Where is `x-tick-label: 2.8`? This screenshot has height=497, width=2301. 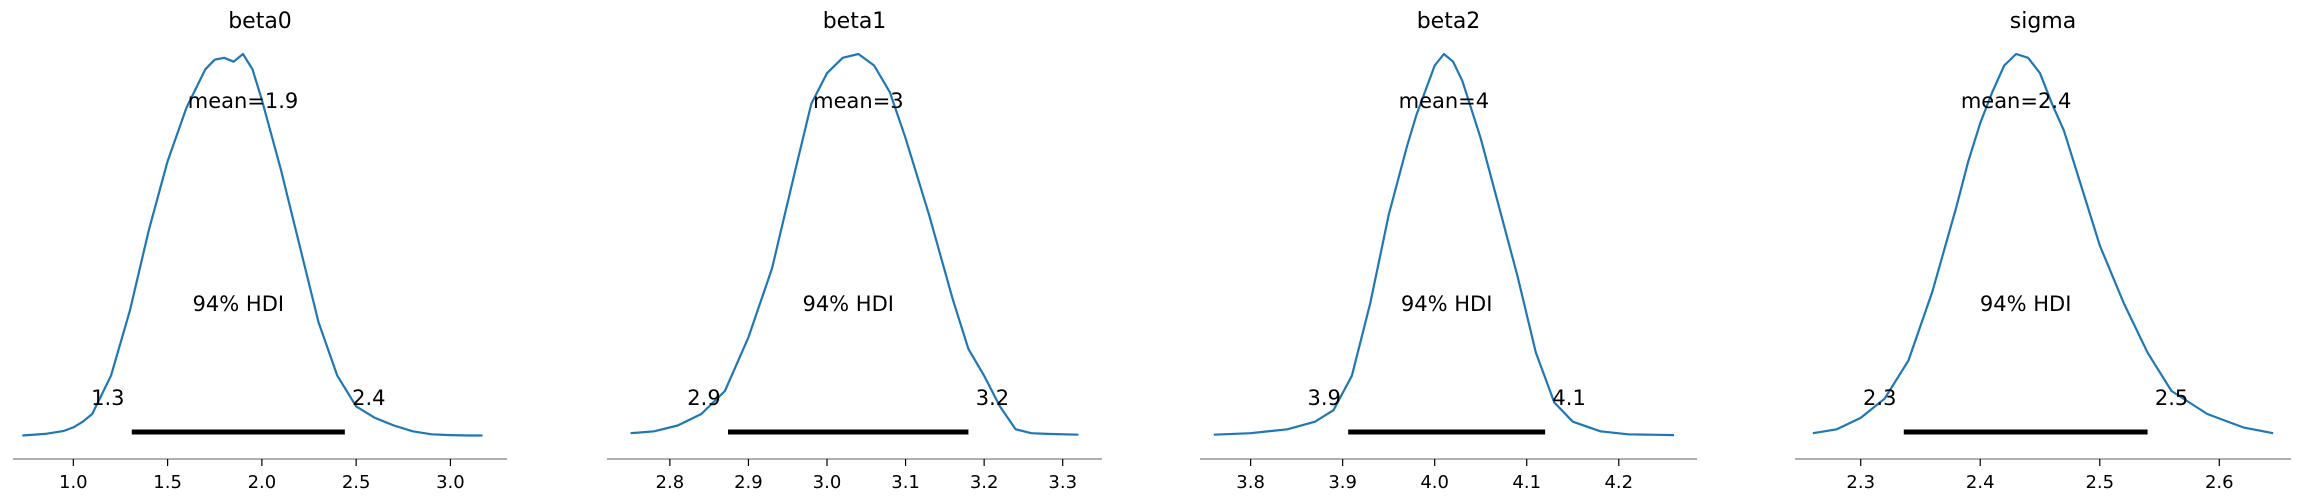
x-tick-label: 2.8 is located at coordinates (670, 482).